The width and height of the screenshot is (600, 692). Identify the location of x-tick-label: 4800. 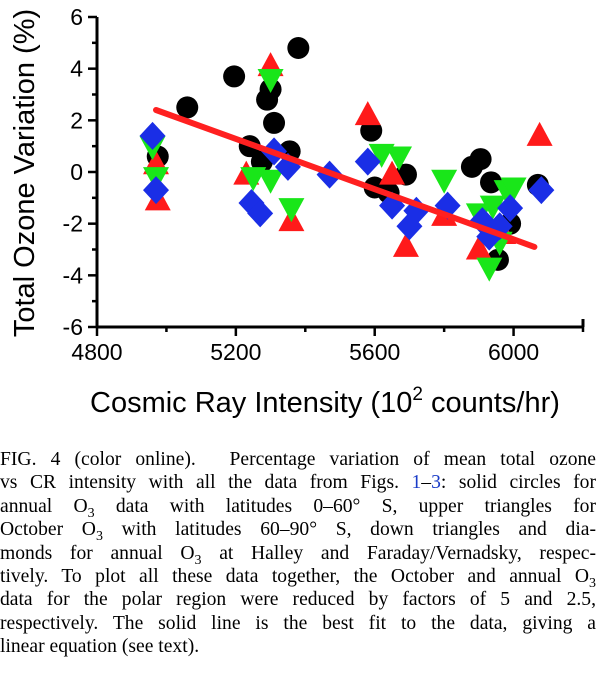
(96, 352).